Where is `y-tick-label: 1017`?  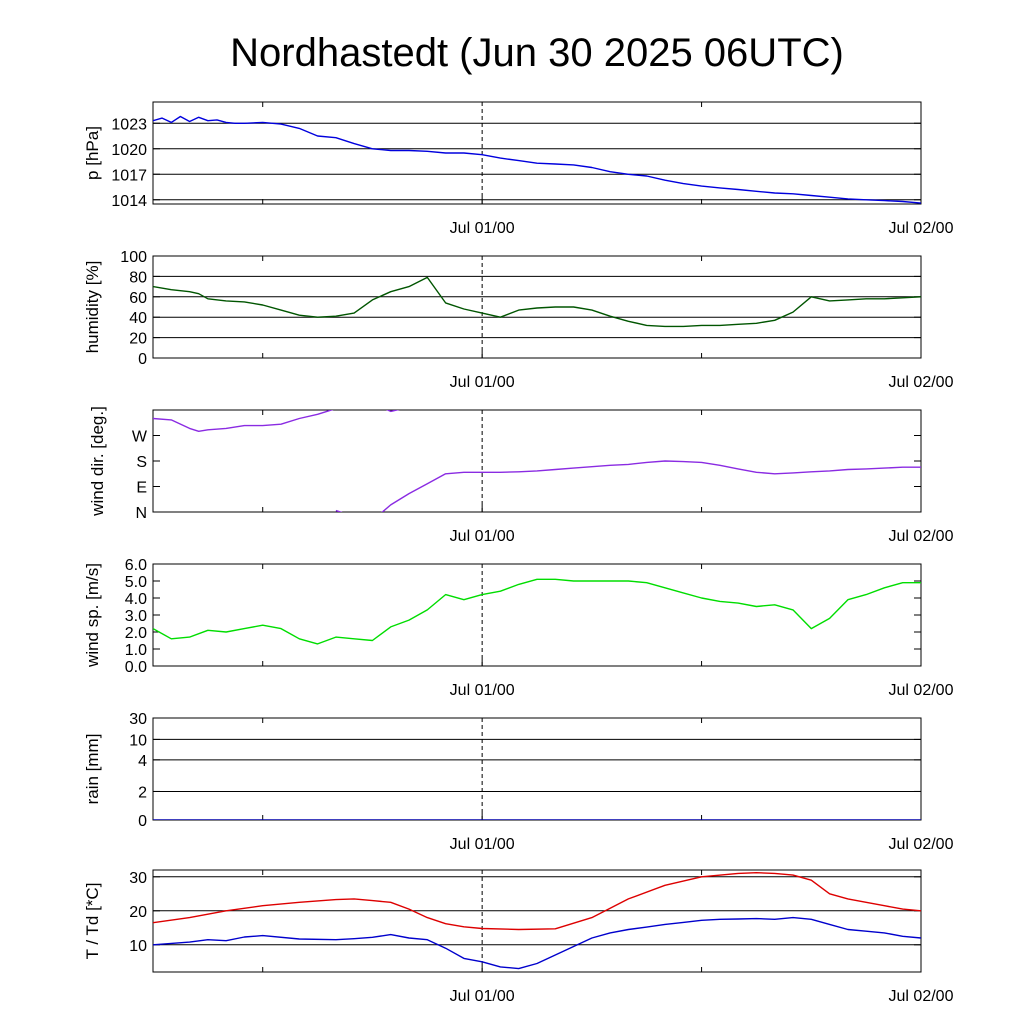
y-tick-label: 1017 is located at coordinates (129, 175).